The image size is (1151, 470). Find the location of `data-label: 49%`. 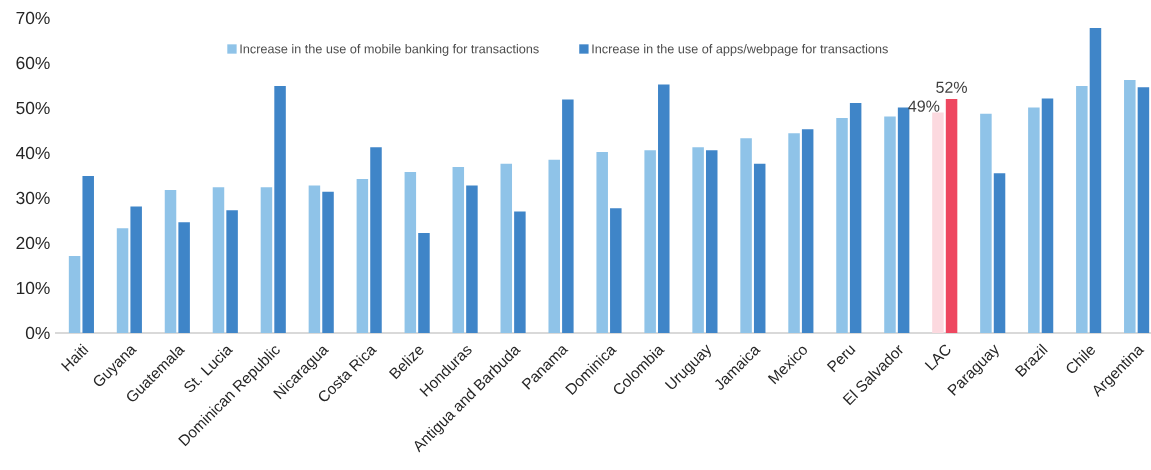

data-label: 49% is located at coordinates (924, 106).